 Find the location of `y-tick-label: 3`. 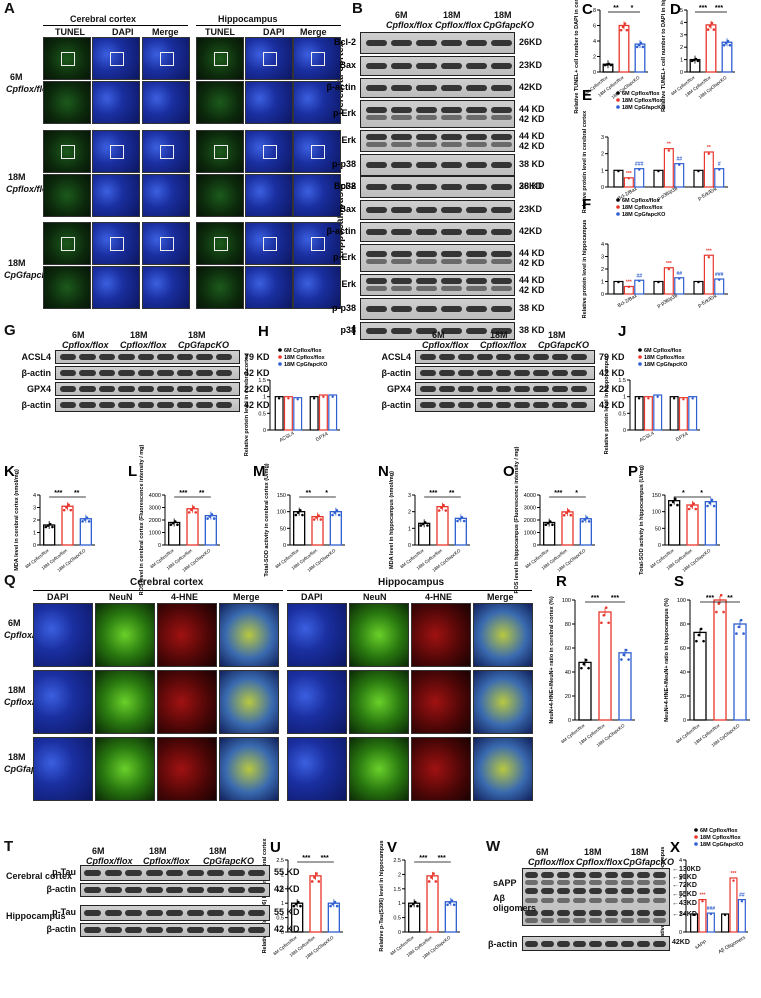

y-tick-label: 3 is located at coordinates (602, 258).